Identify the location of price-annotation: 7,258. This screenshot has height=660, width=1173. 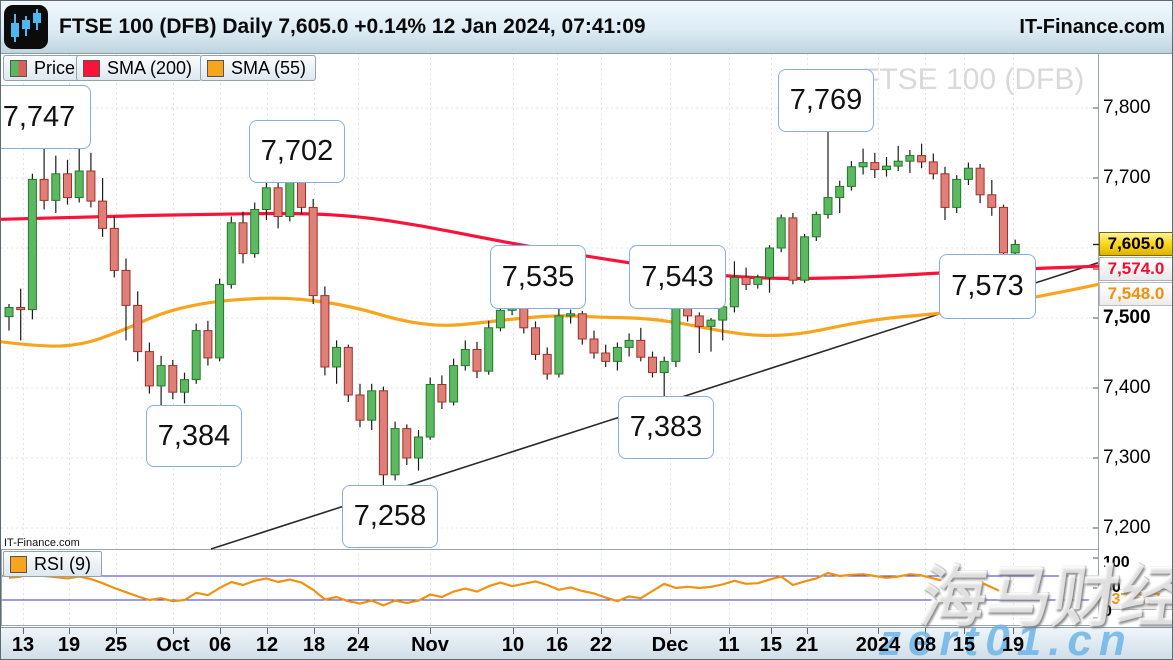
(390, 516).